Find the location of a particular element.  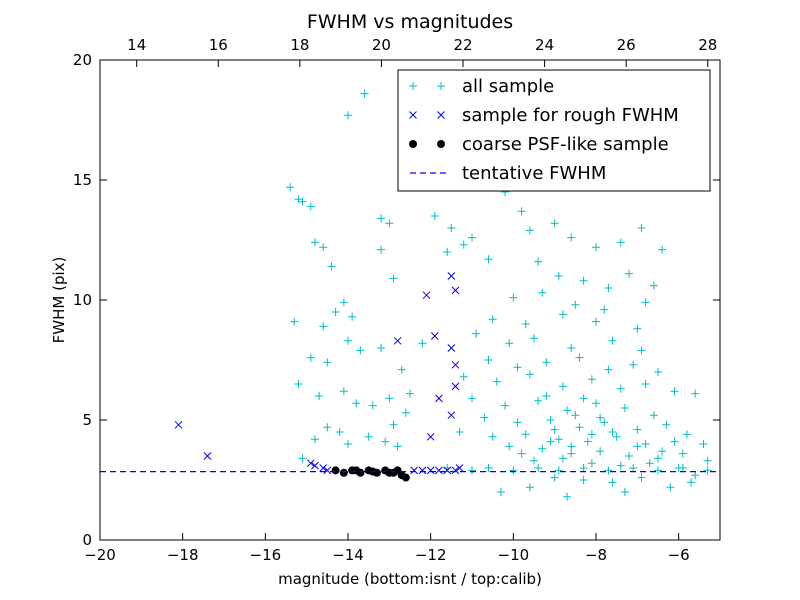

y-tick-label: 20 is located at coordinates (82, 60).